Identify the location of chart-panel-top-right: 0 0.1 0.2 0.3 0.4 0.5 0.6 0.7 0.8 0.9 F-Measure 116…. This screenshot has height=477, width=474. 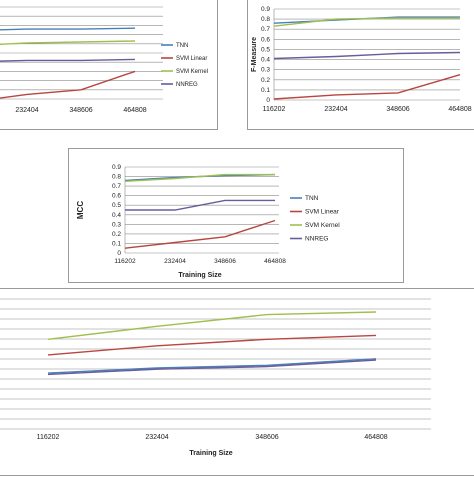
(360, 65).